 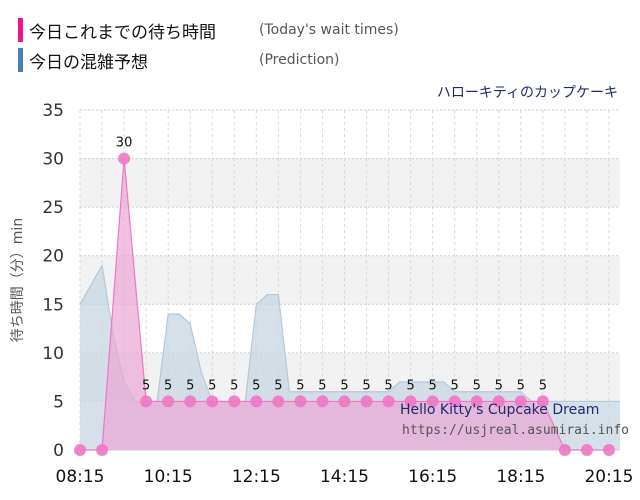 What do you see at coordinates (168, 477) in the screenshot?
I see `x-tick-label: 10:15` at bounding box center [168, 477].